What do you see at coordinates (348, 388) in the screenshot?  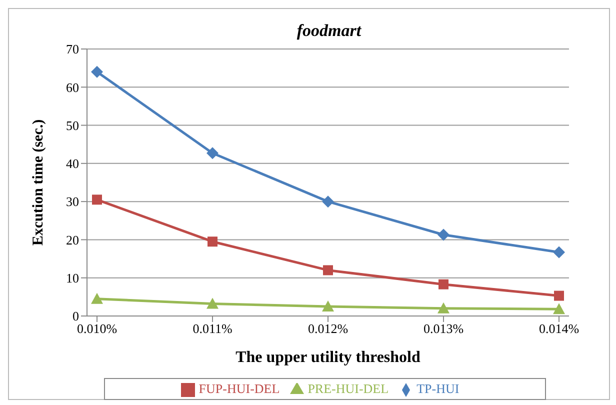 I see `legend-label: PRE-HUI-DEL` at bounding box center [348, 388].